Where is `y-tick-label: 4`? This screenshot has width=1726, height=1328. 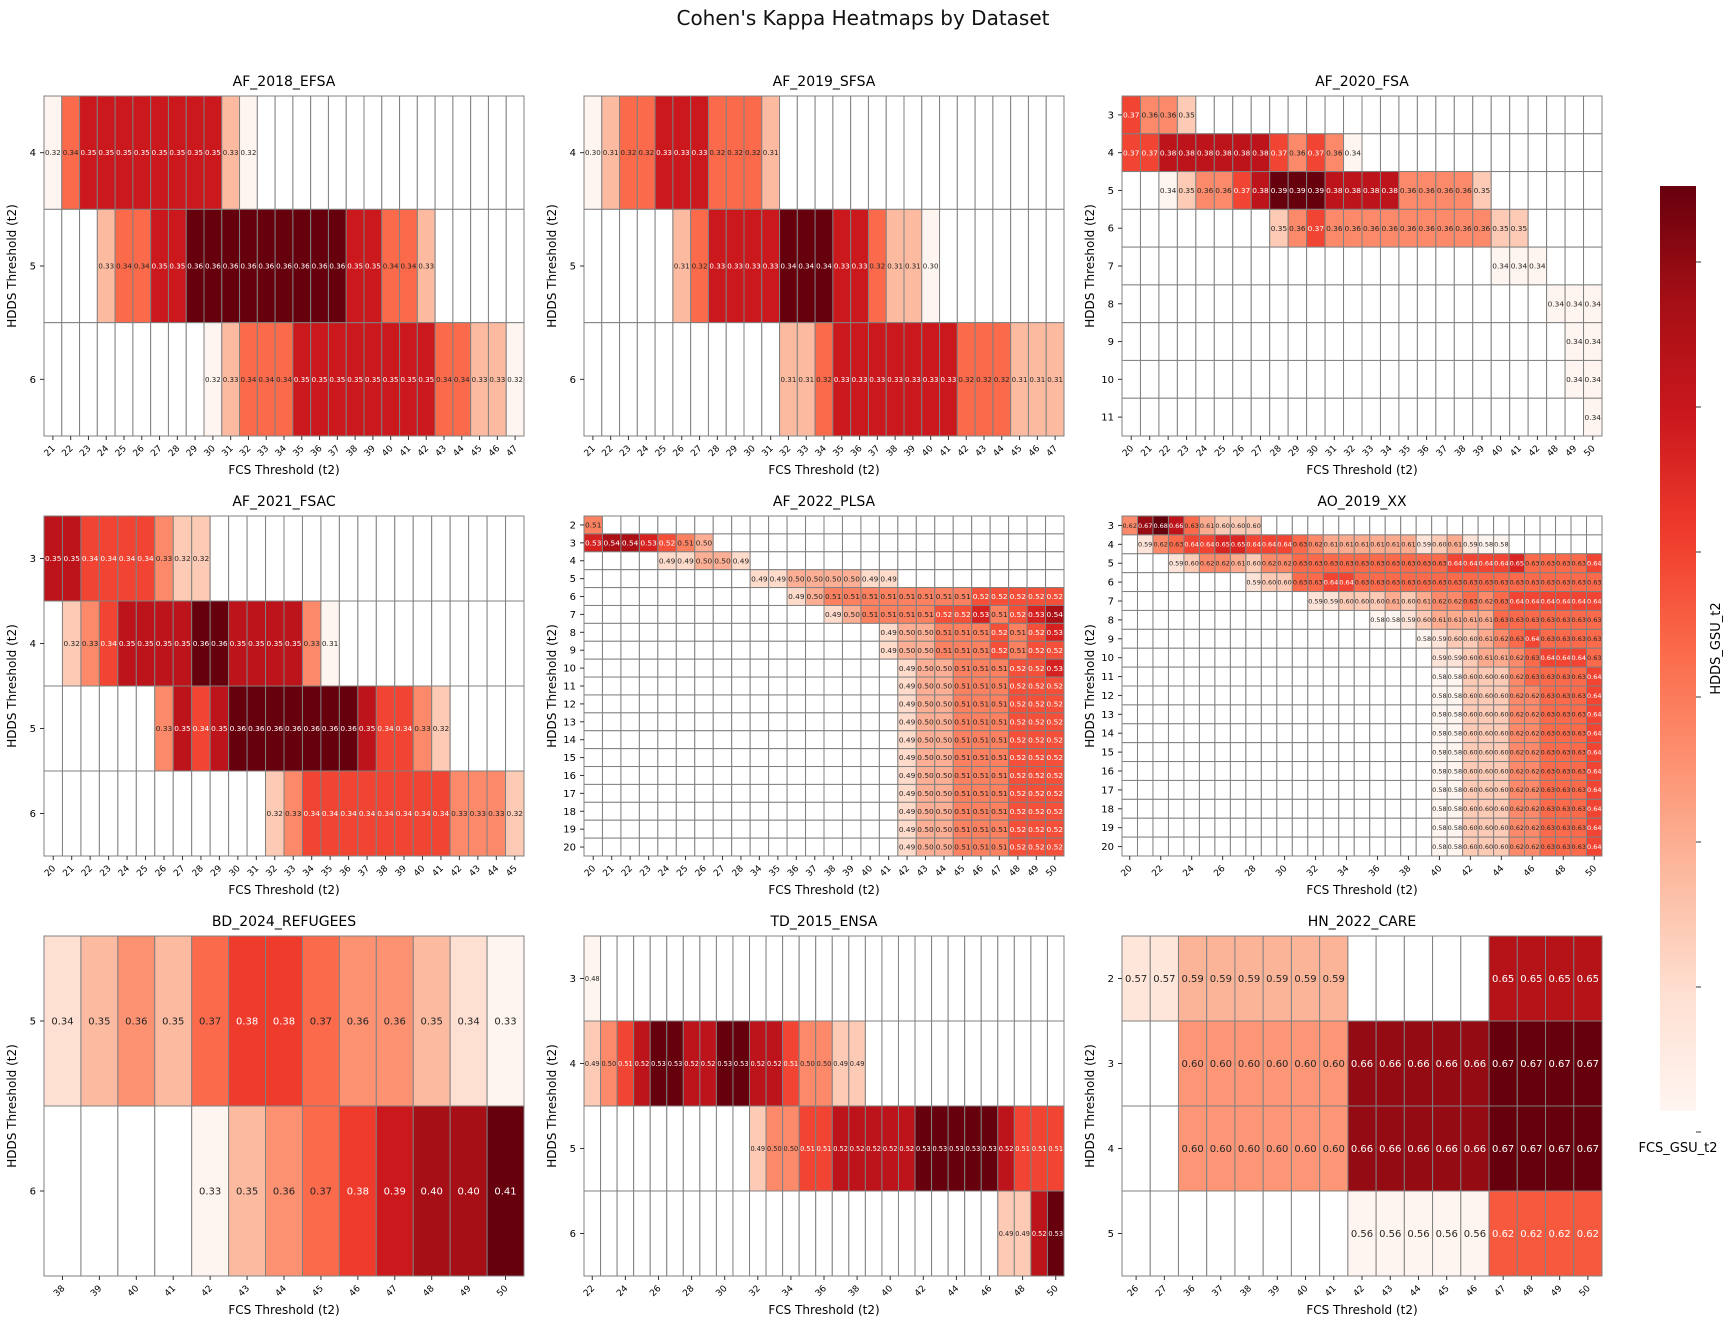
y-tick-label: 4 is located at coordinates (33, 644).